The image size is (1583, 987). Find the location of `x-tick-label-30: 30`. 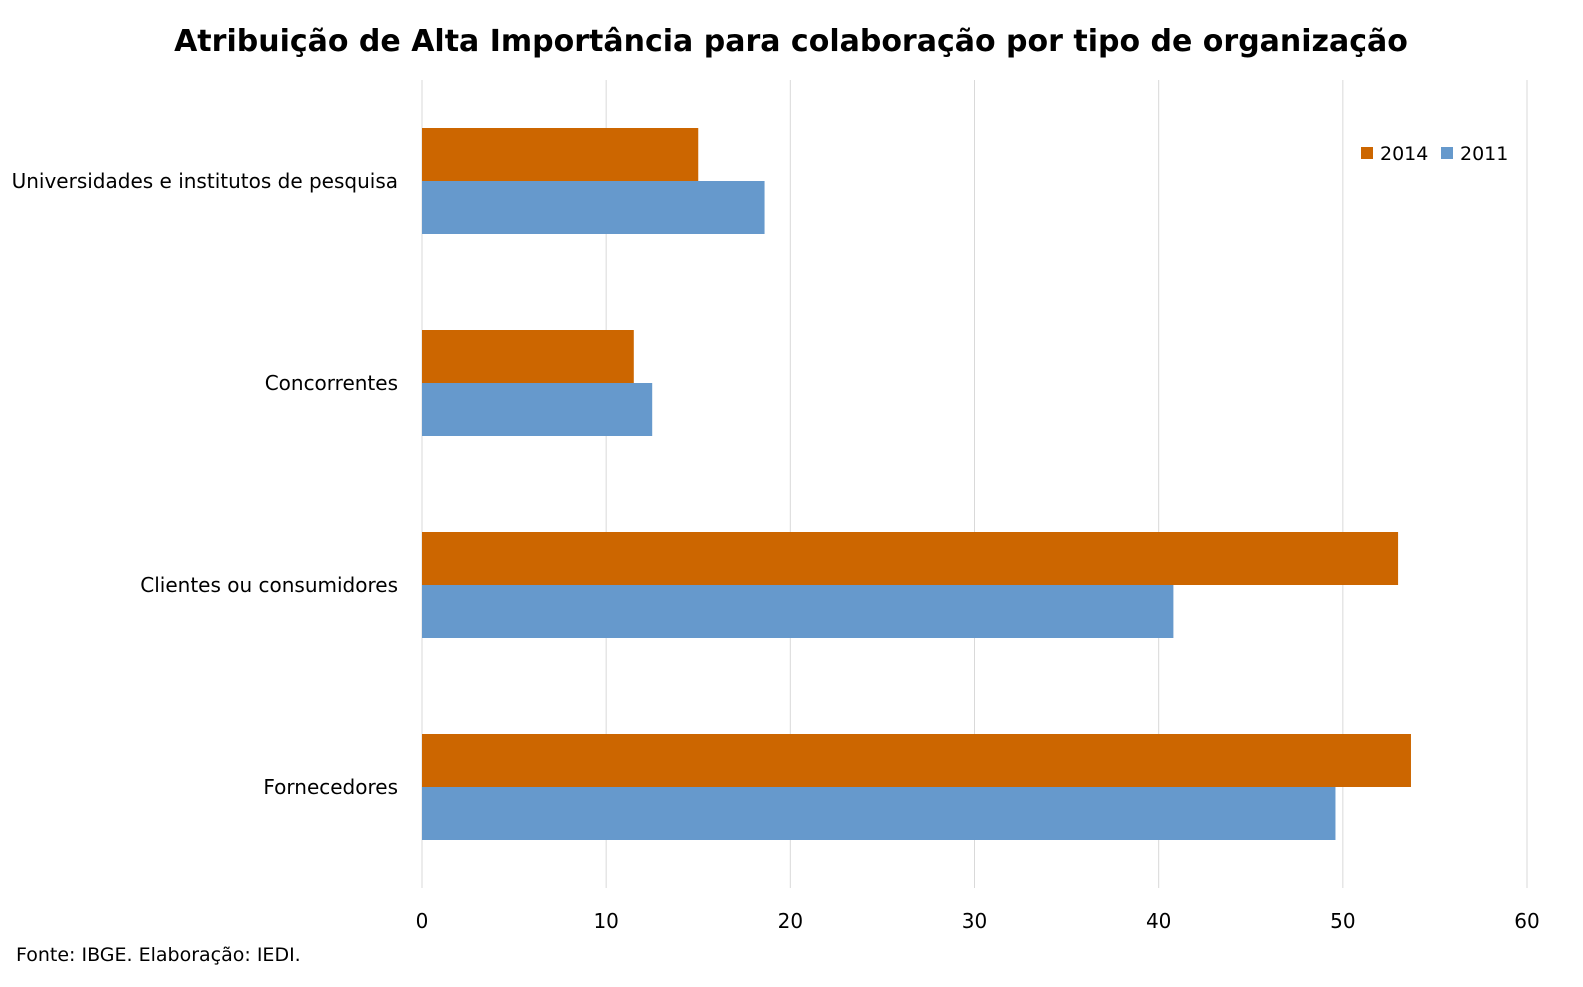

x-tick-label-30: 30 is located at coordinates (974, 921).